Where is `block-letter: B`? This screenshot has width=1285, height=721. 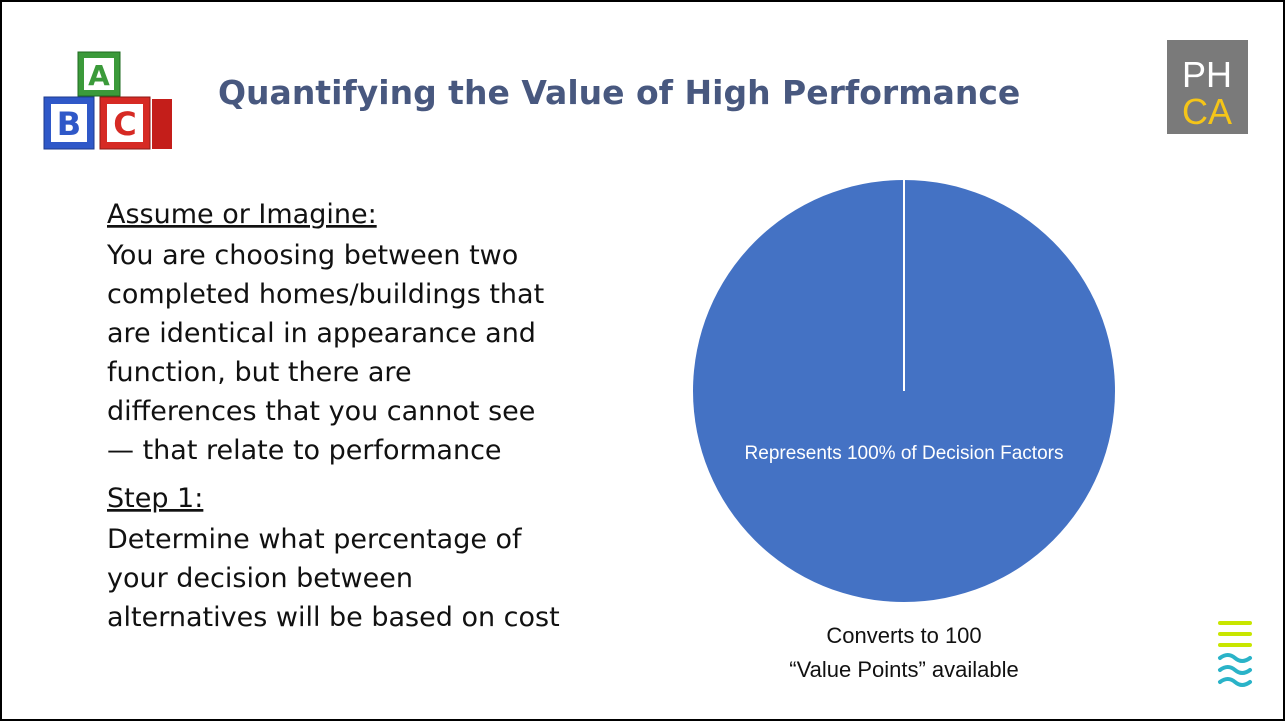
block-letter: B is located at coordinates (69, 124).